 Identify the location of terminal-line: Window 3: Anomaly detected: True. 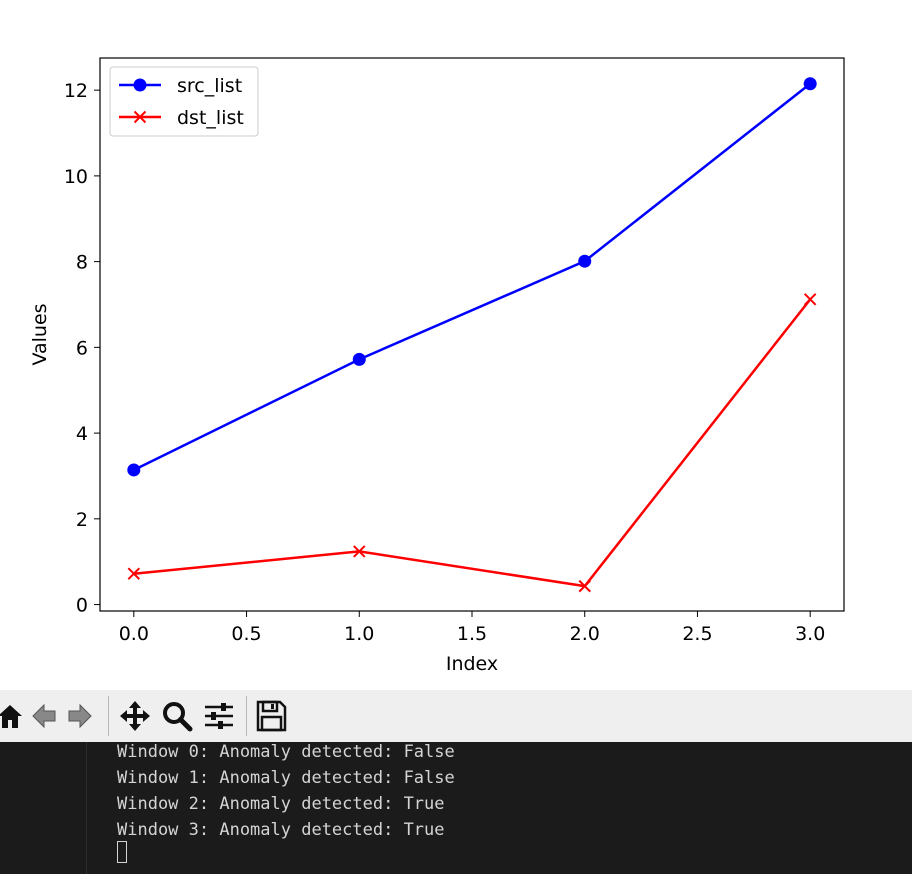
(281, 830).